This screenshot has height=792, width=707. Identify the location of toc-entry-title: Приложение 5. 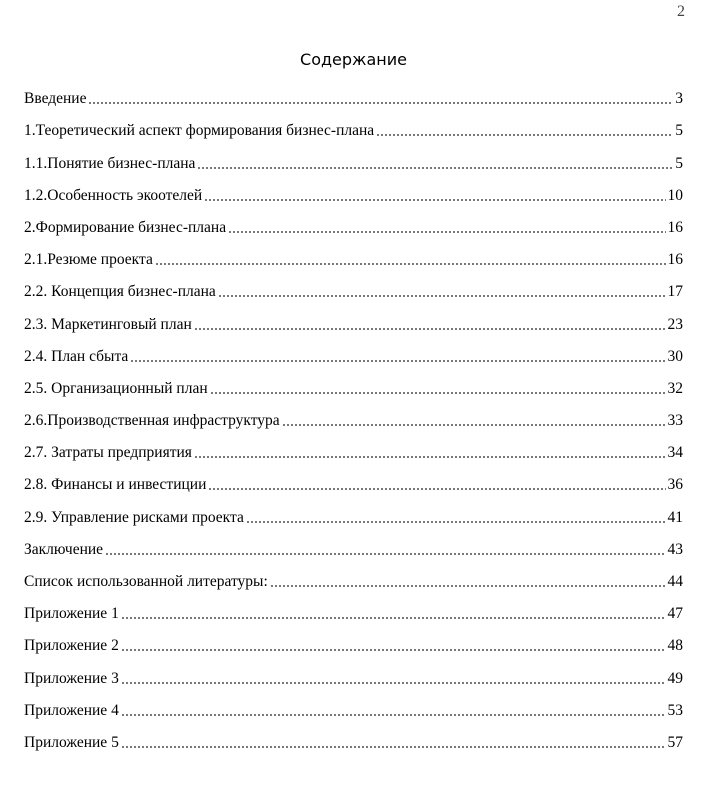
(71, 742).